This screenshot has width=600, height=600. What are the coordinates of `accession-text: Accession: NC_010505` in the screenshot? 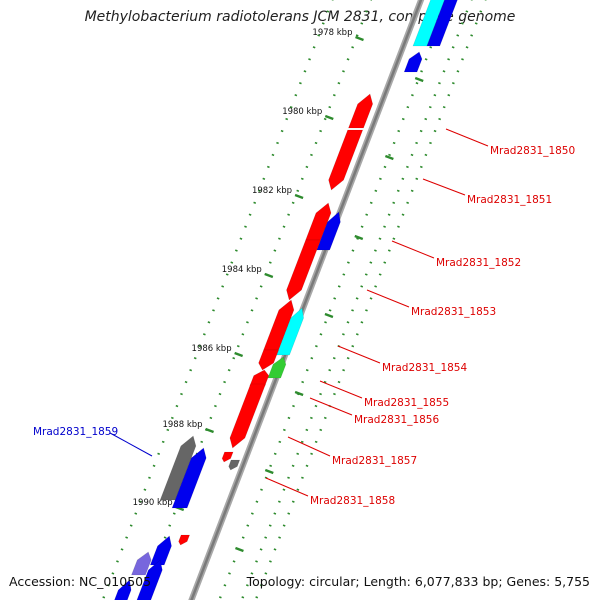 It's located at (80, 581).